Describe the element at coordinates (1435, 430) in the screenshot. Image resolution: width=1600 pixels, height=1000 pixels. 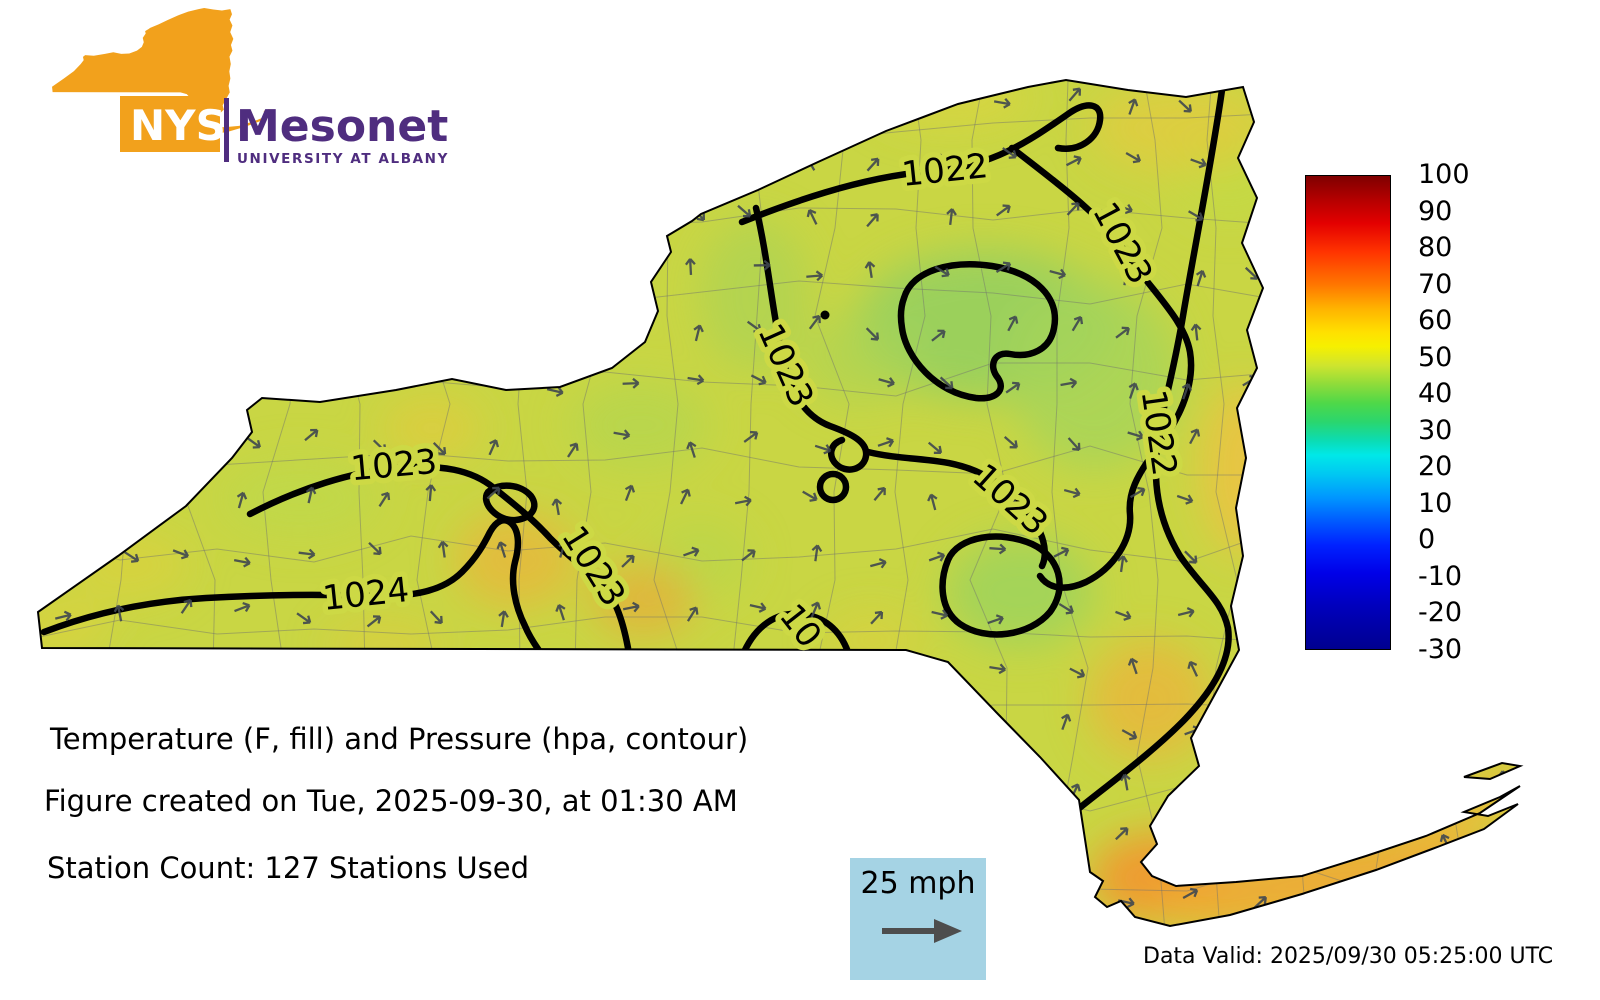
I see `colorbar-tick-label: 30` at that location.